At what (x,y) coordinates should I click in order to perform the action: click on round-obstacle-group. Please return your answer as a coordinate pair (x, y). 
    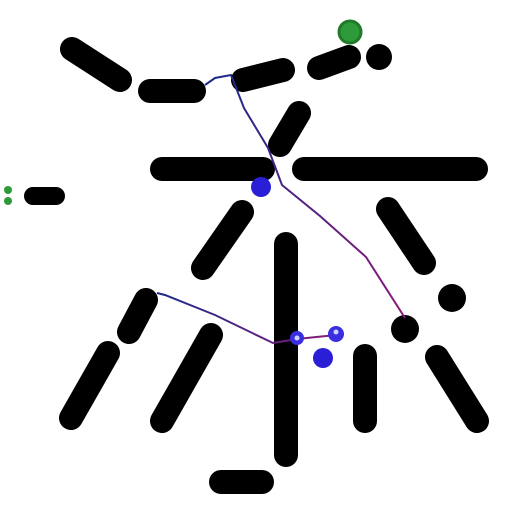
    Looking at the image, I should click on (416, 193).